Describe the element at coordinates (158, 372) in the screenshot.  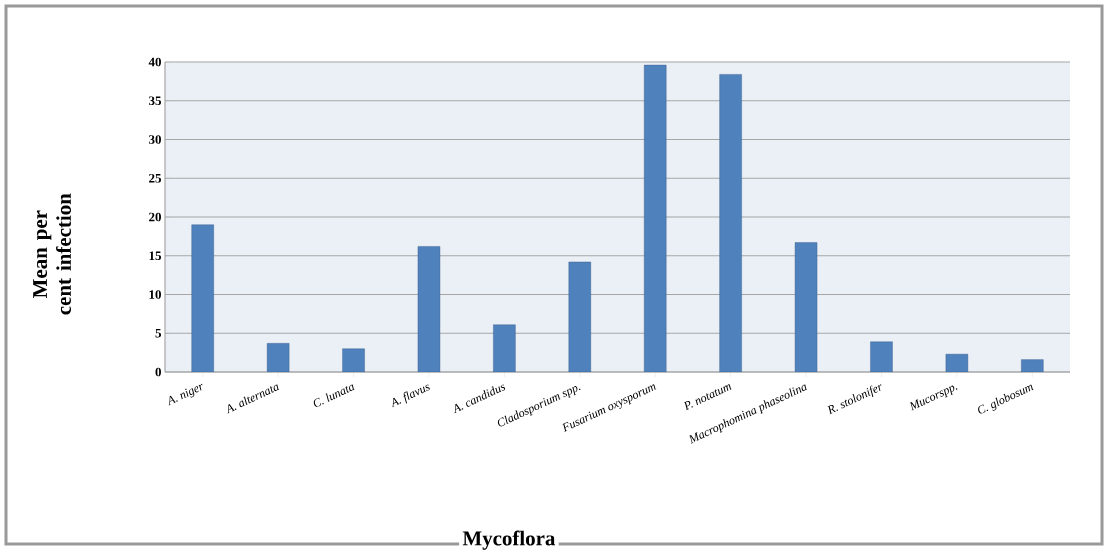
I see `y-tick-label: 0` at that location.